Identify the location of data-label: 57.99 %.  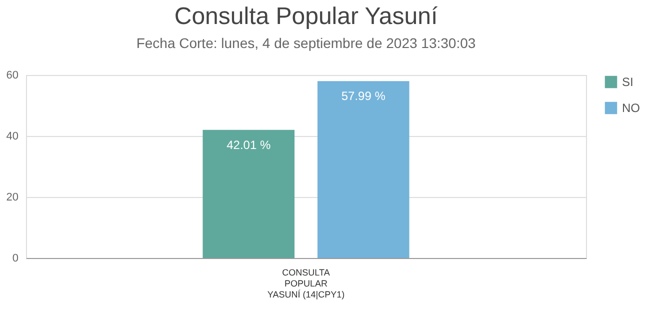
(363, 96).